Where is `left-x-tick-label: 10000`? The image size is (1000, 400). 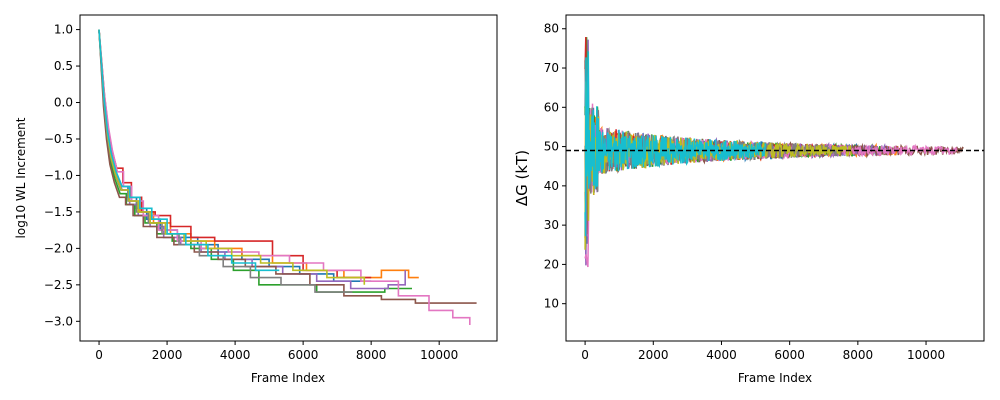 left-x-tick-label: 10000 is located at coordinates (439, 355).